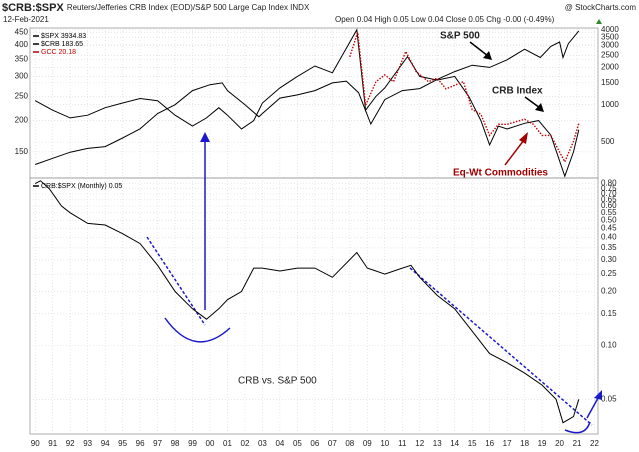 This screenshot has height=452, width=639. I want to click on y-tick-label: 400, so click(22, 44).